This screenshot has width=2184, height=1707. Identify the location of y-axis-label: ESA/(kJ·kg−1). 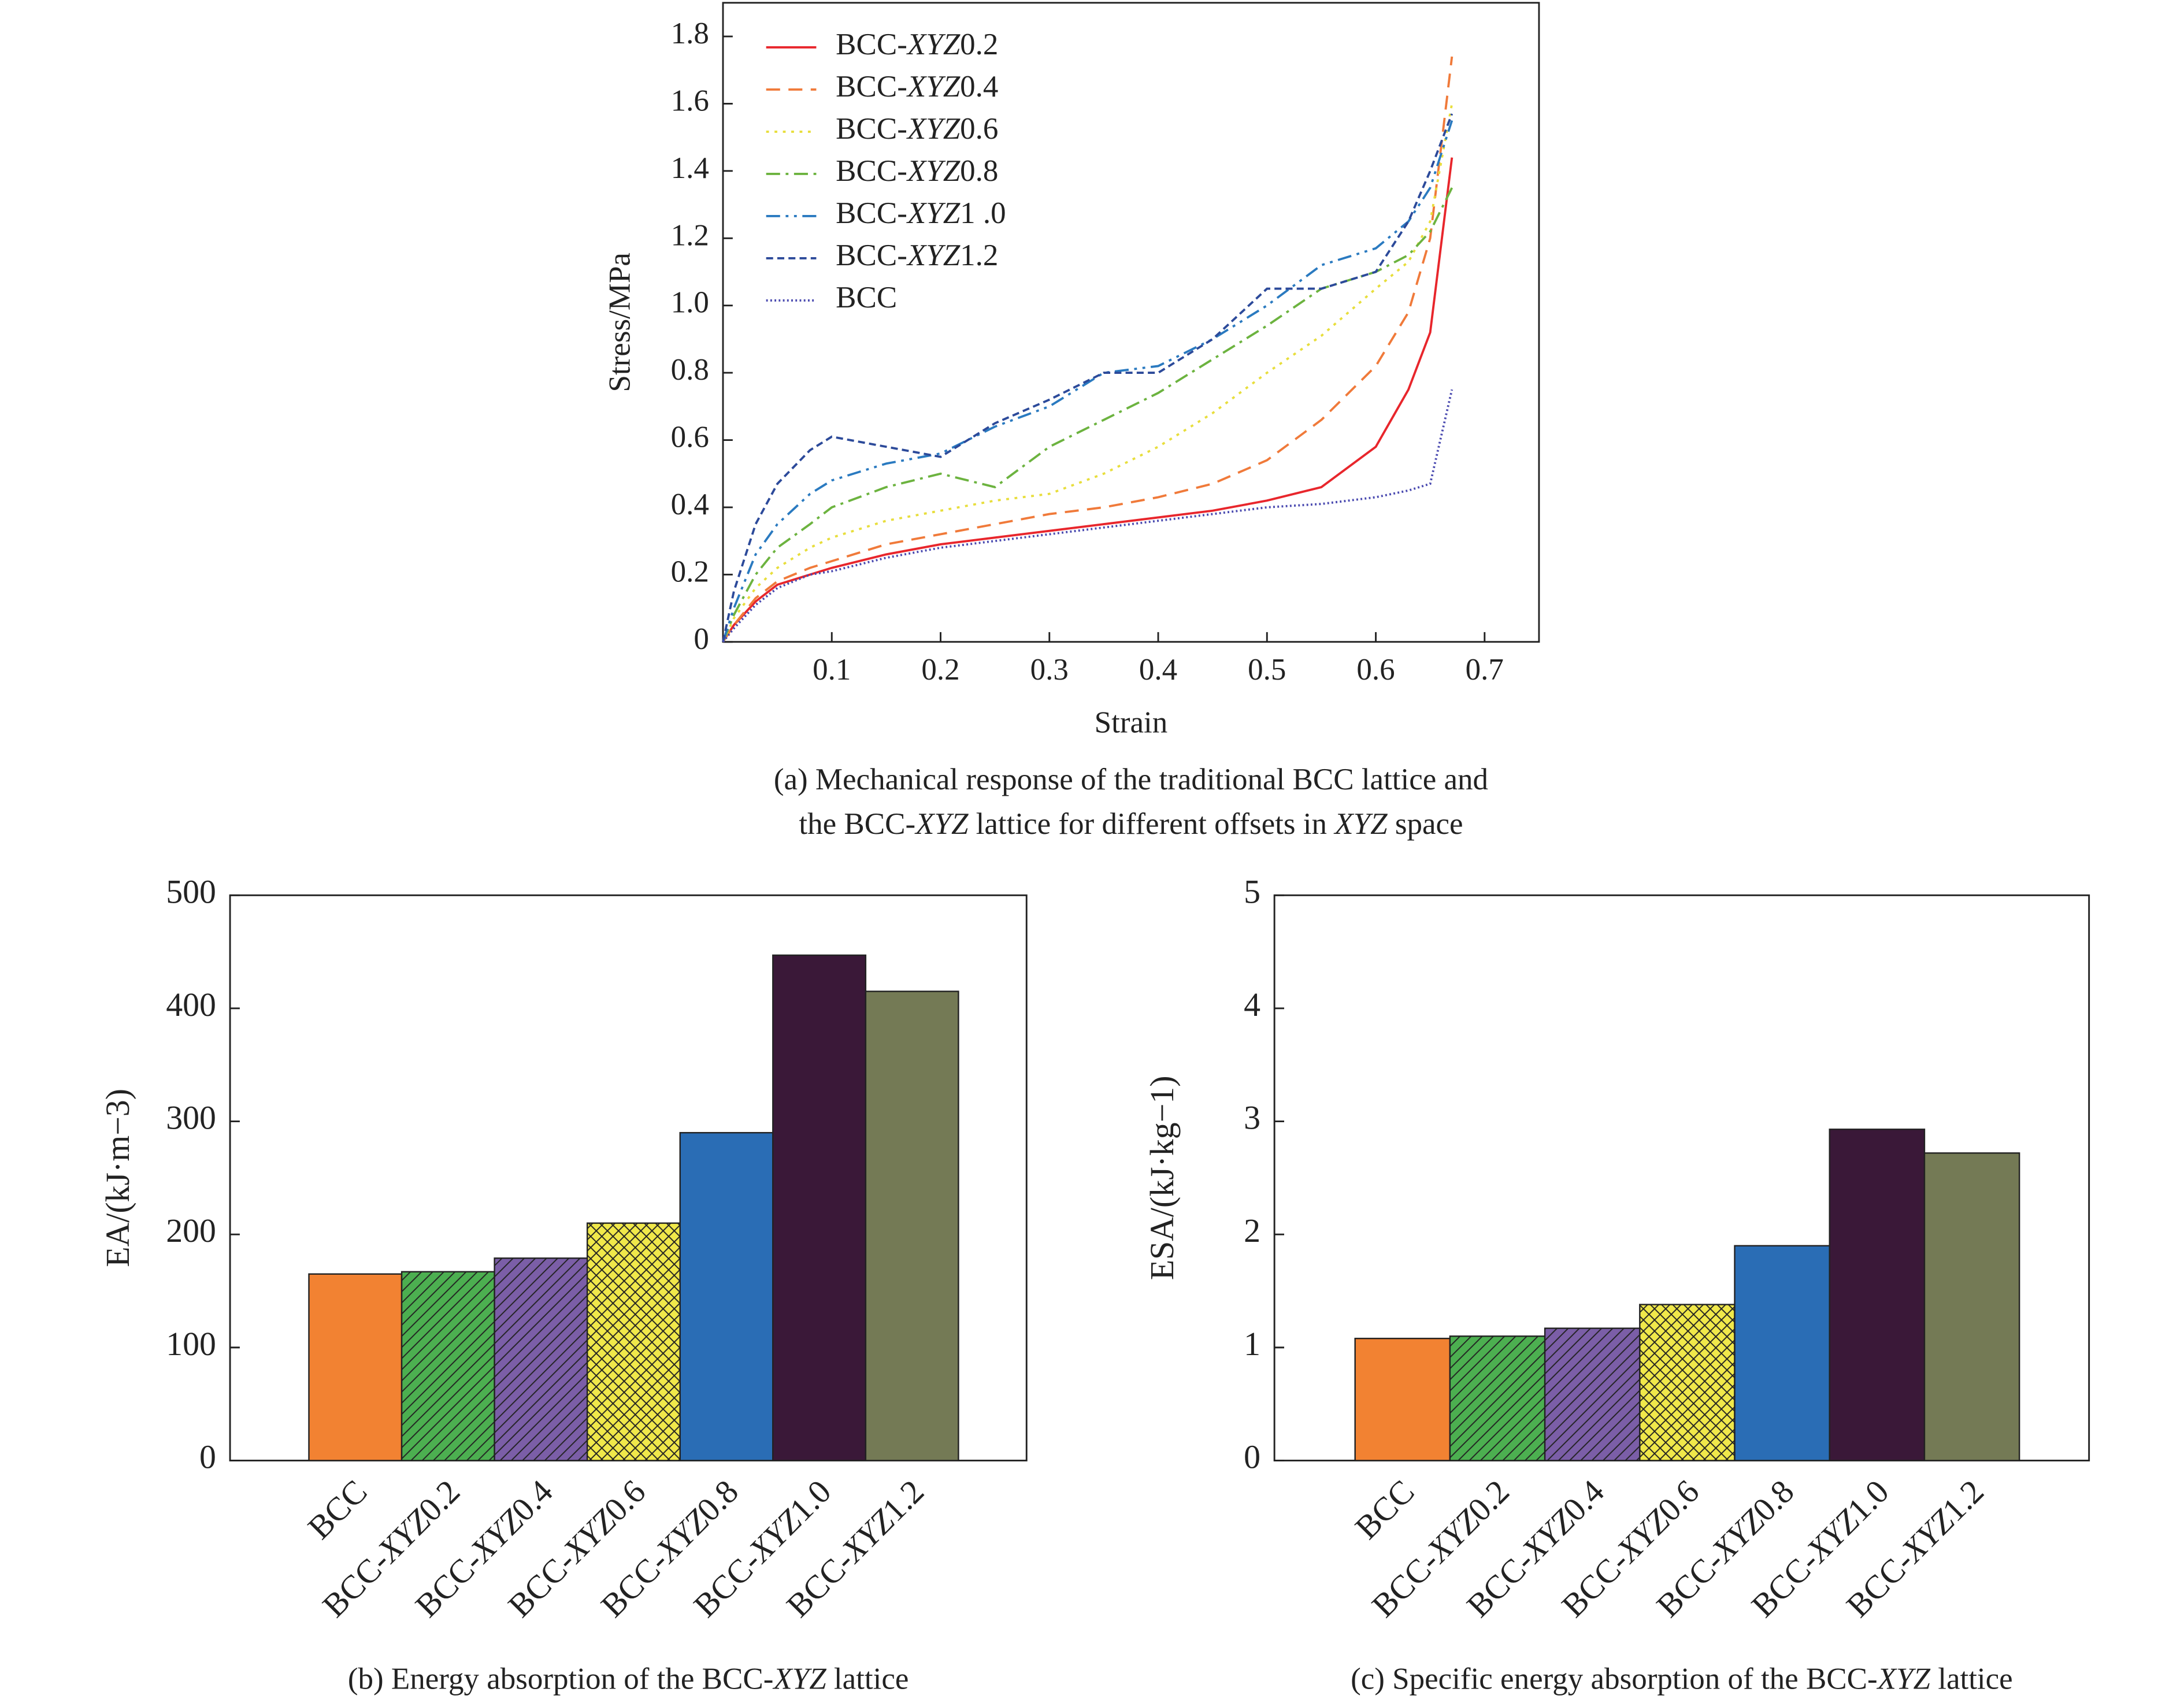
(1162, 1178).